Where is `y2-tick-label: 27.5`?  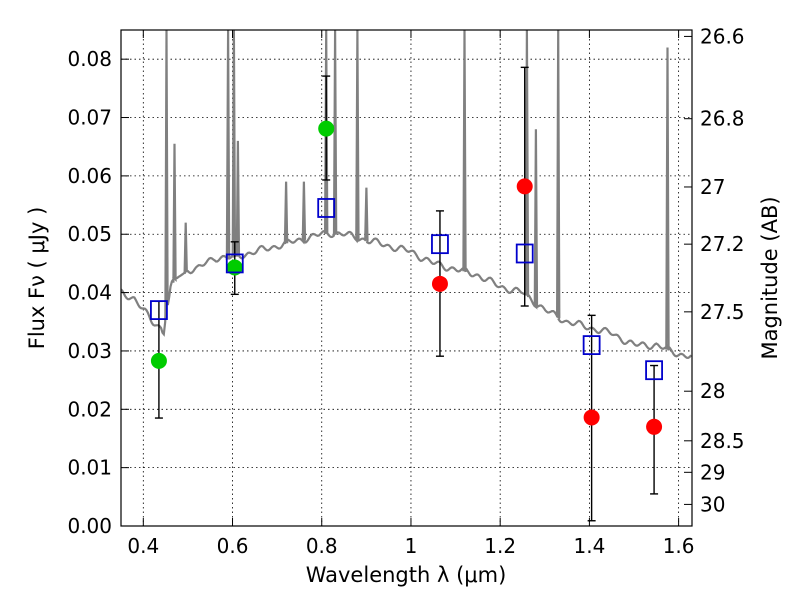
y2-tick-label: 27.5 is located at coordinates (722, 312).